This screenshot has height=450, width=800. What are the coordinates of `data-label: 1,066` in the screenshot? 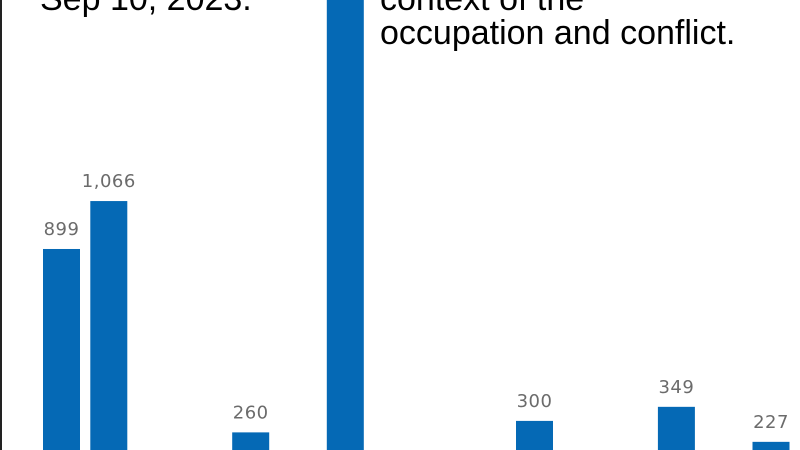 It's located at (109, 181).